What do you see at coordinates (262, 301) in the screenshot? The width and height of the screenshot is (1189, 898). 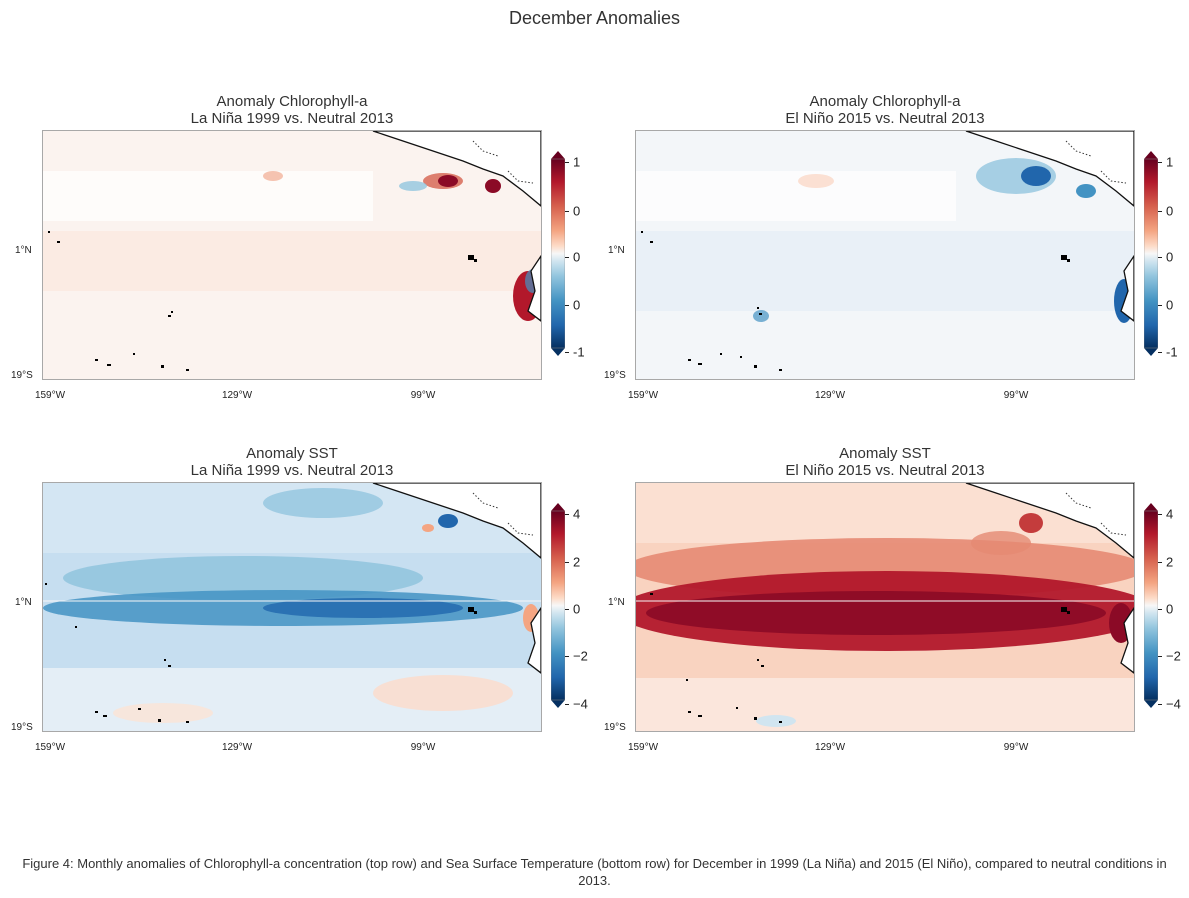 I see `islands` at bounding box center [262, 301].